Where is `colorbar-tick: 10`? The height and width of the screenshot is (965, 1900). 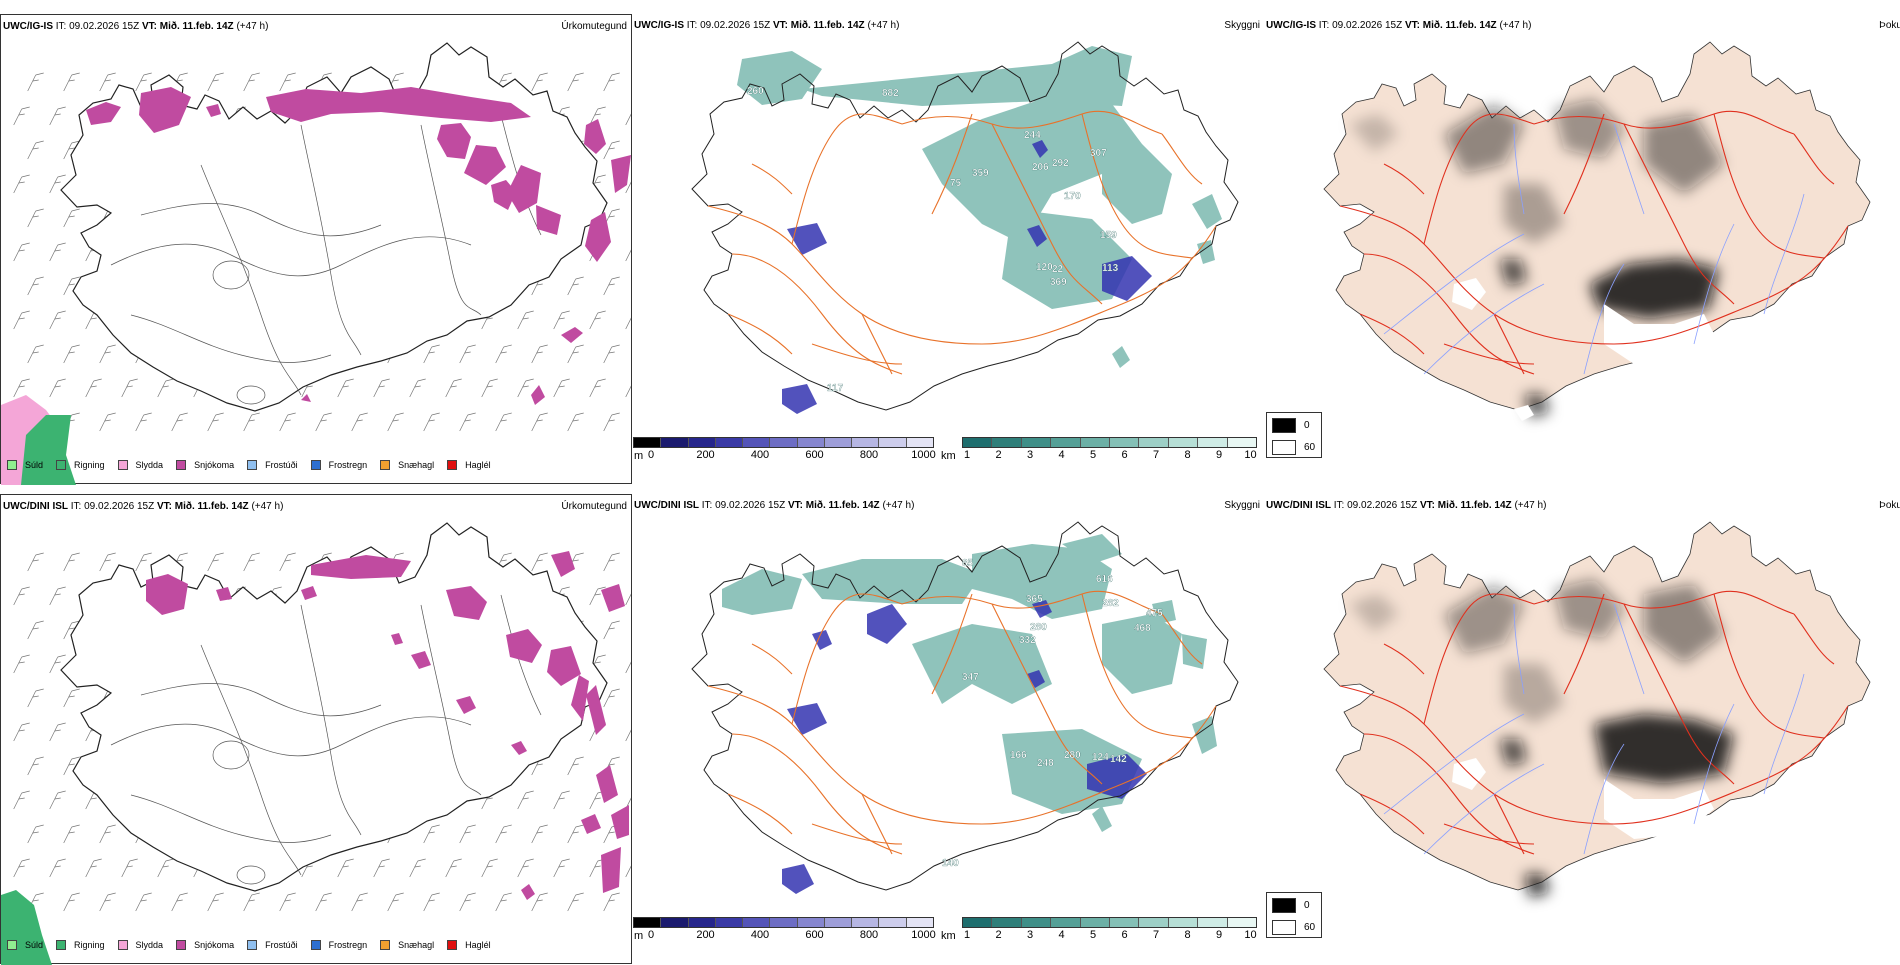 colorbar-tick: 10 is located at coordinates (1250, 455).